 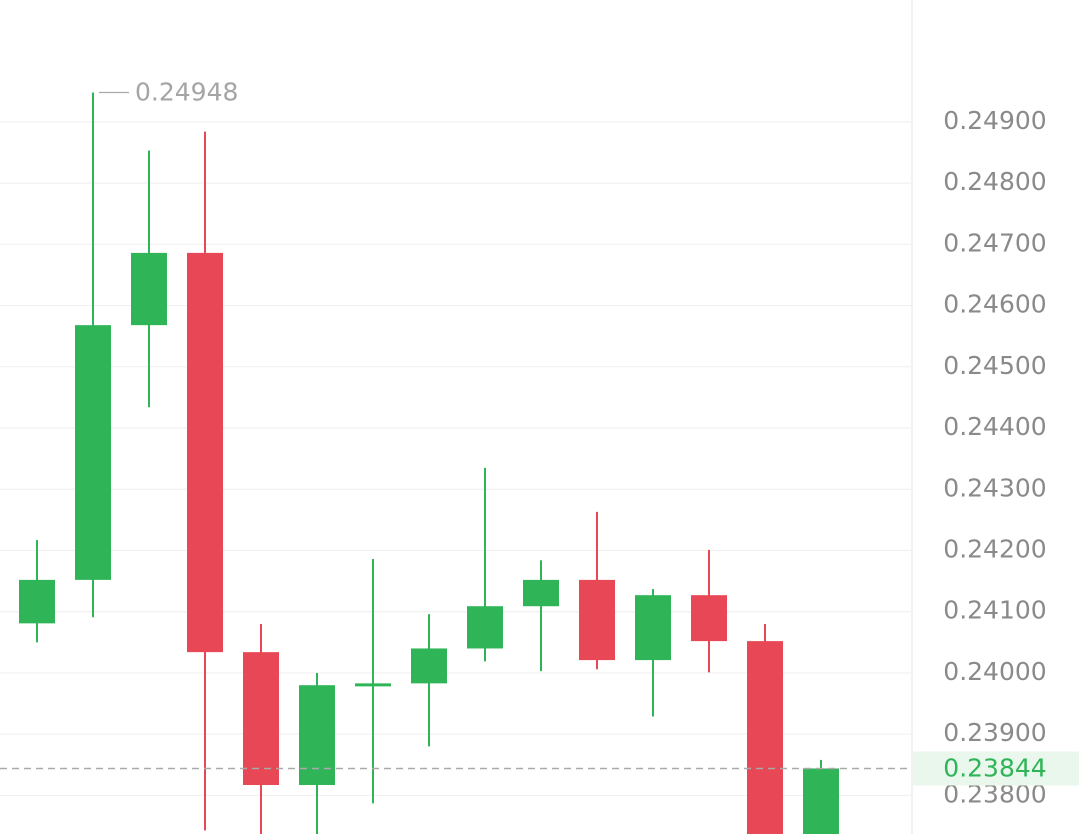 I want to click on y-tick-label: 0.24700, so click(x=994, y=242).